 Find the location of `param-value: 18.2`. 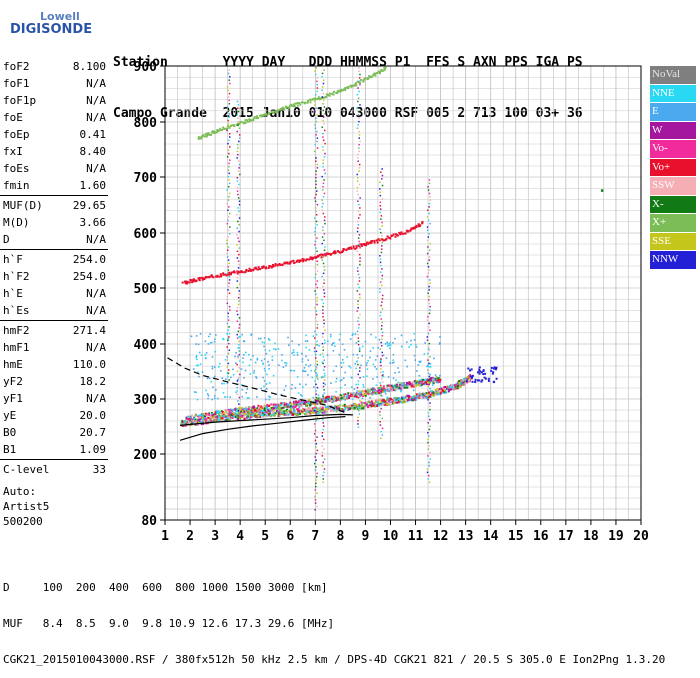

param-value: 18.2 is located at coordinates (93, 381).